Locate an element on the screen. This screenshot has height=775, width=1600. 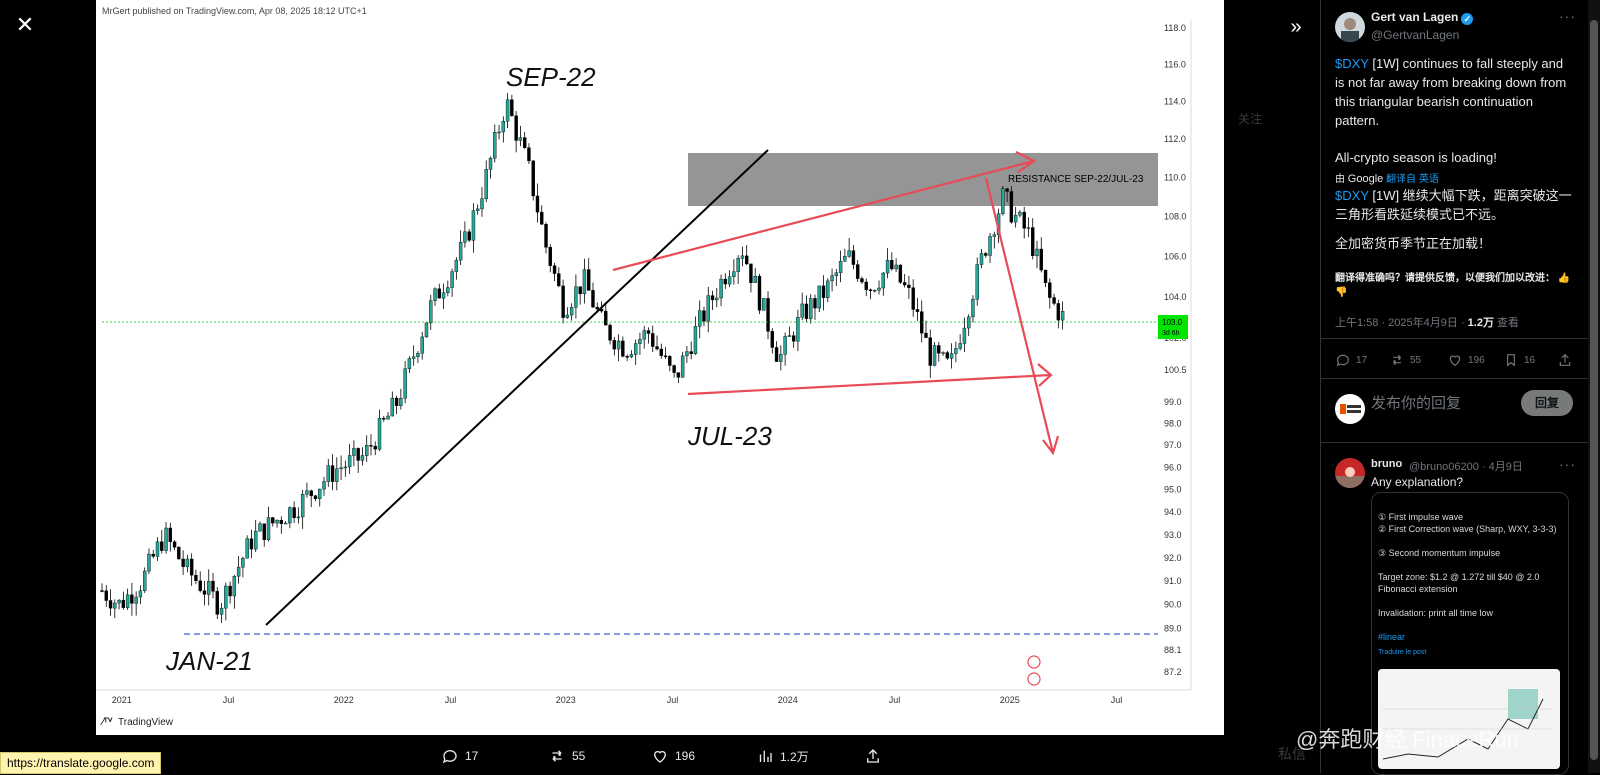
translation-attribution: 由 Google 翻译自 英语 is located at coordinates (1387, 177).